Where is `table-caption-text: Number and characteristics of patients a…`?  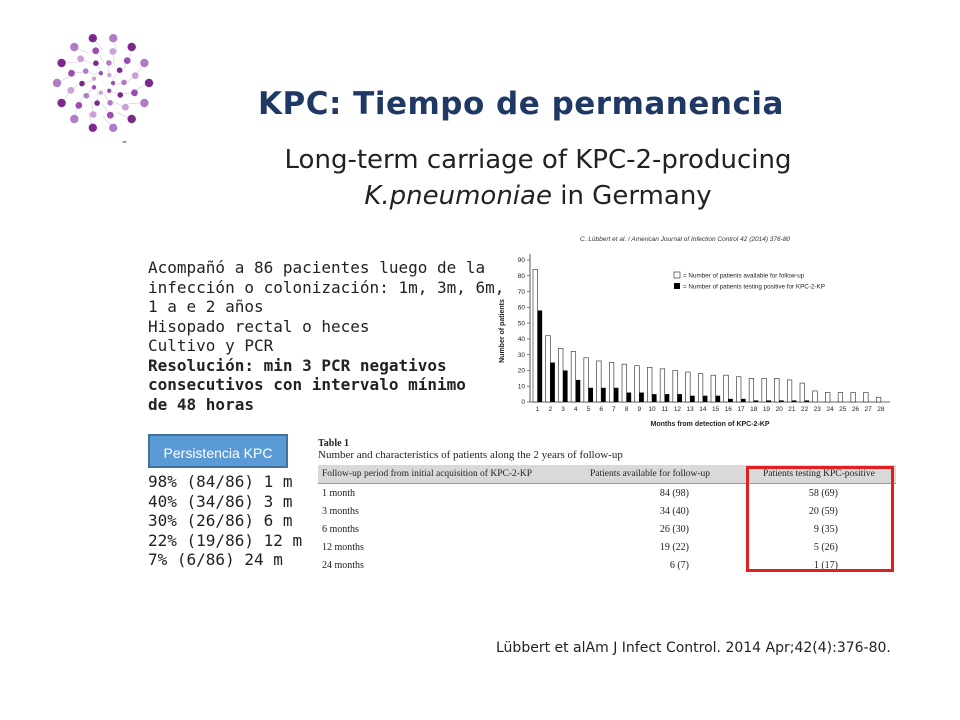 table-caption-text: Number and characteristics of patients a… is located at coordinates (470, 455).